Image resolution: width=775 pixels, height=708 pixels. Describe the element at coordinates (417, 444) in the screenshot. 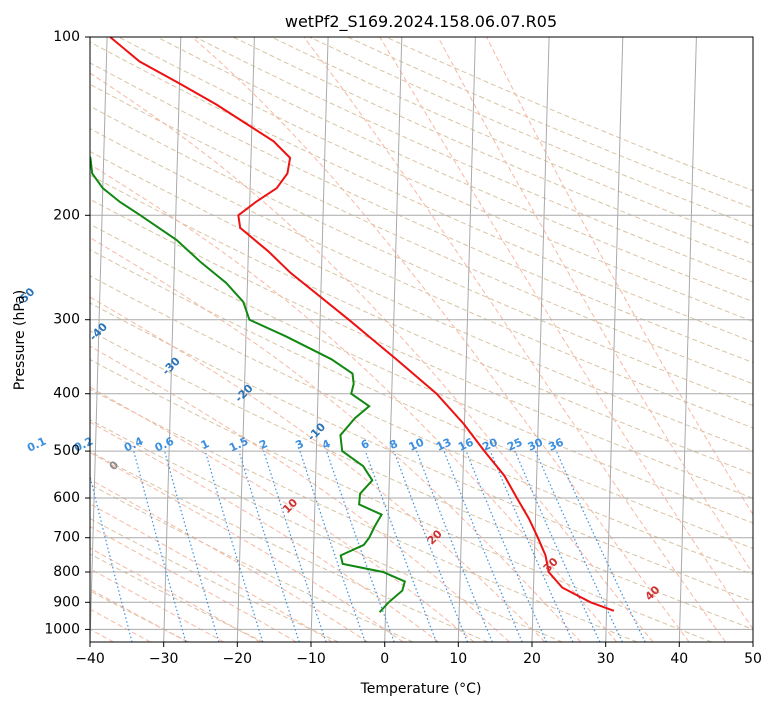

I see `mixing-ratio-label: 10` at that location.